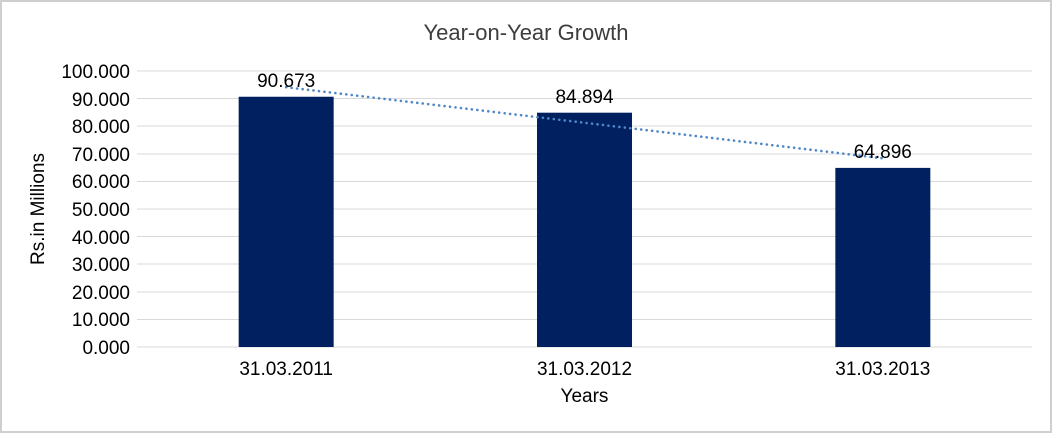 Image resolution: width=1052 pixels, height=433 pixels. Describe the element at coordinates (584, 97) in the screenshot. I see `data-label: 84.894` at that location.